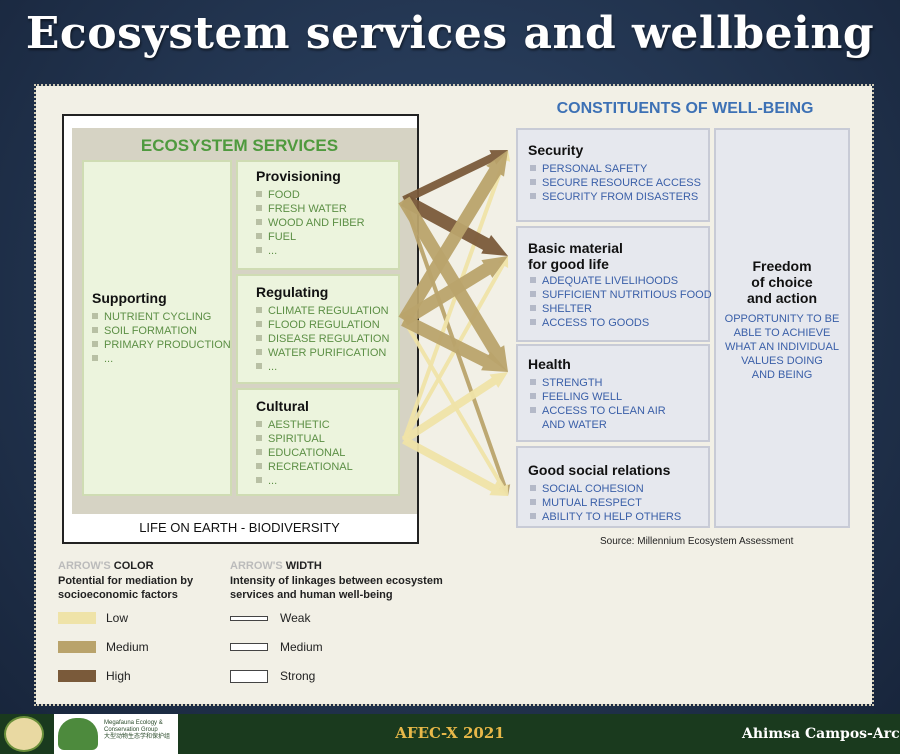 Image resolution: width=900 pixels, height=754 pixels. I want to click on cultural-title: Cultural, so click(282, 406).